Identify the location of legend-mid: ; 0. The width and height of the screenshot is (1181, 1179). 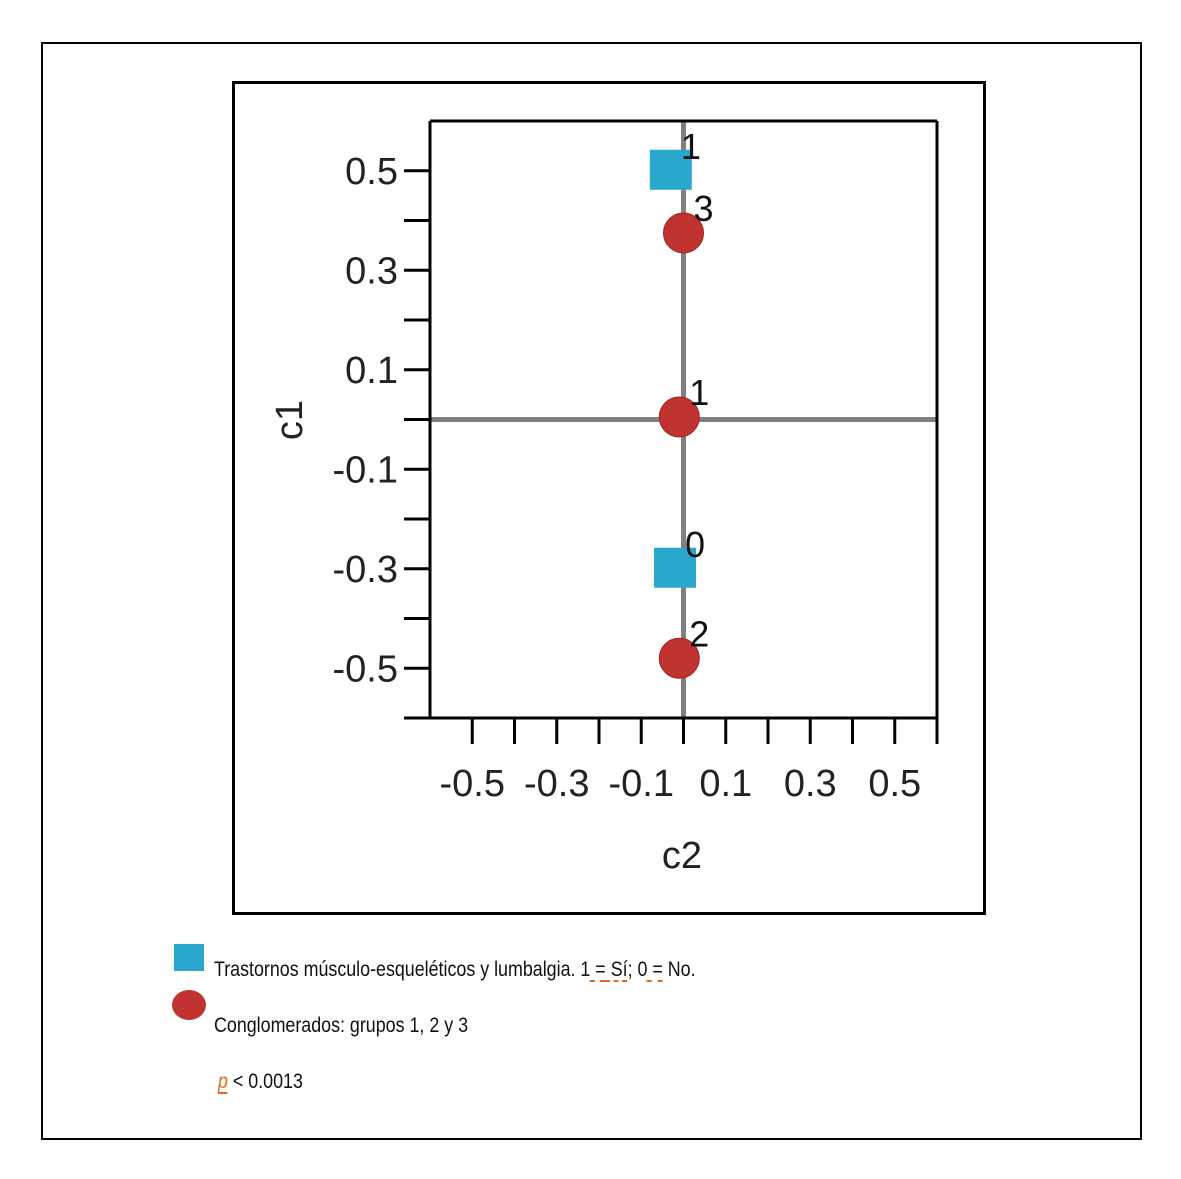
(637, 969).